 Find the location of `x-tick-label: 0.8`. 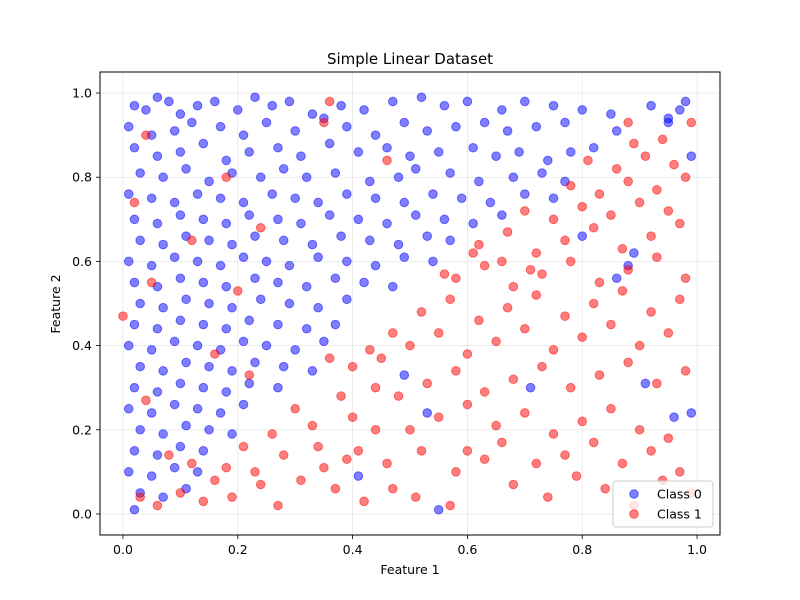

x-tick-label: 0.8 is located at coordinates (582, 549).